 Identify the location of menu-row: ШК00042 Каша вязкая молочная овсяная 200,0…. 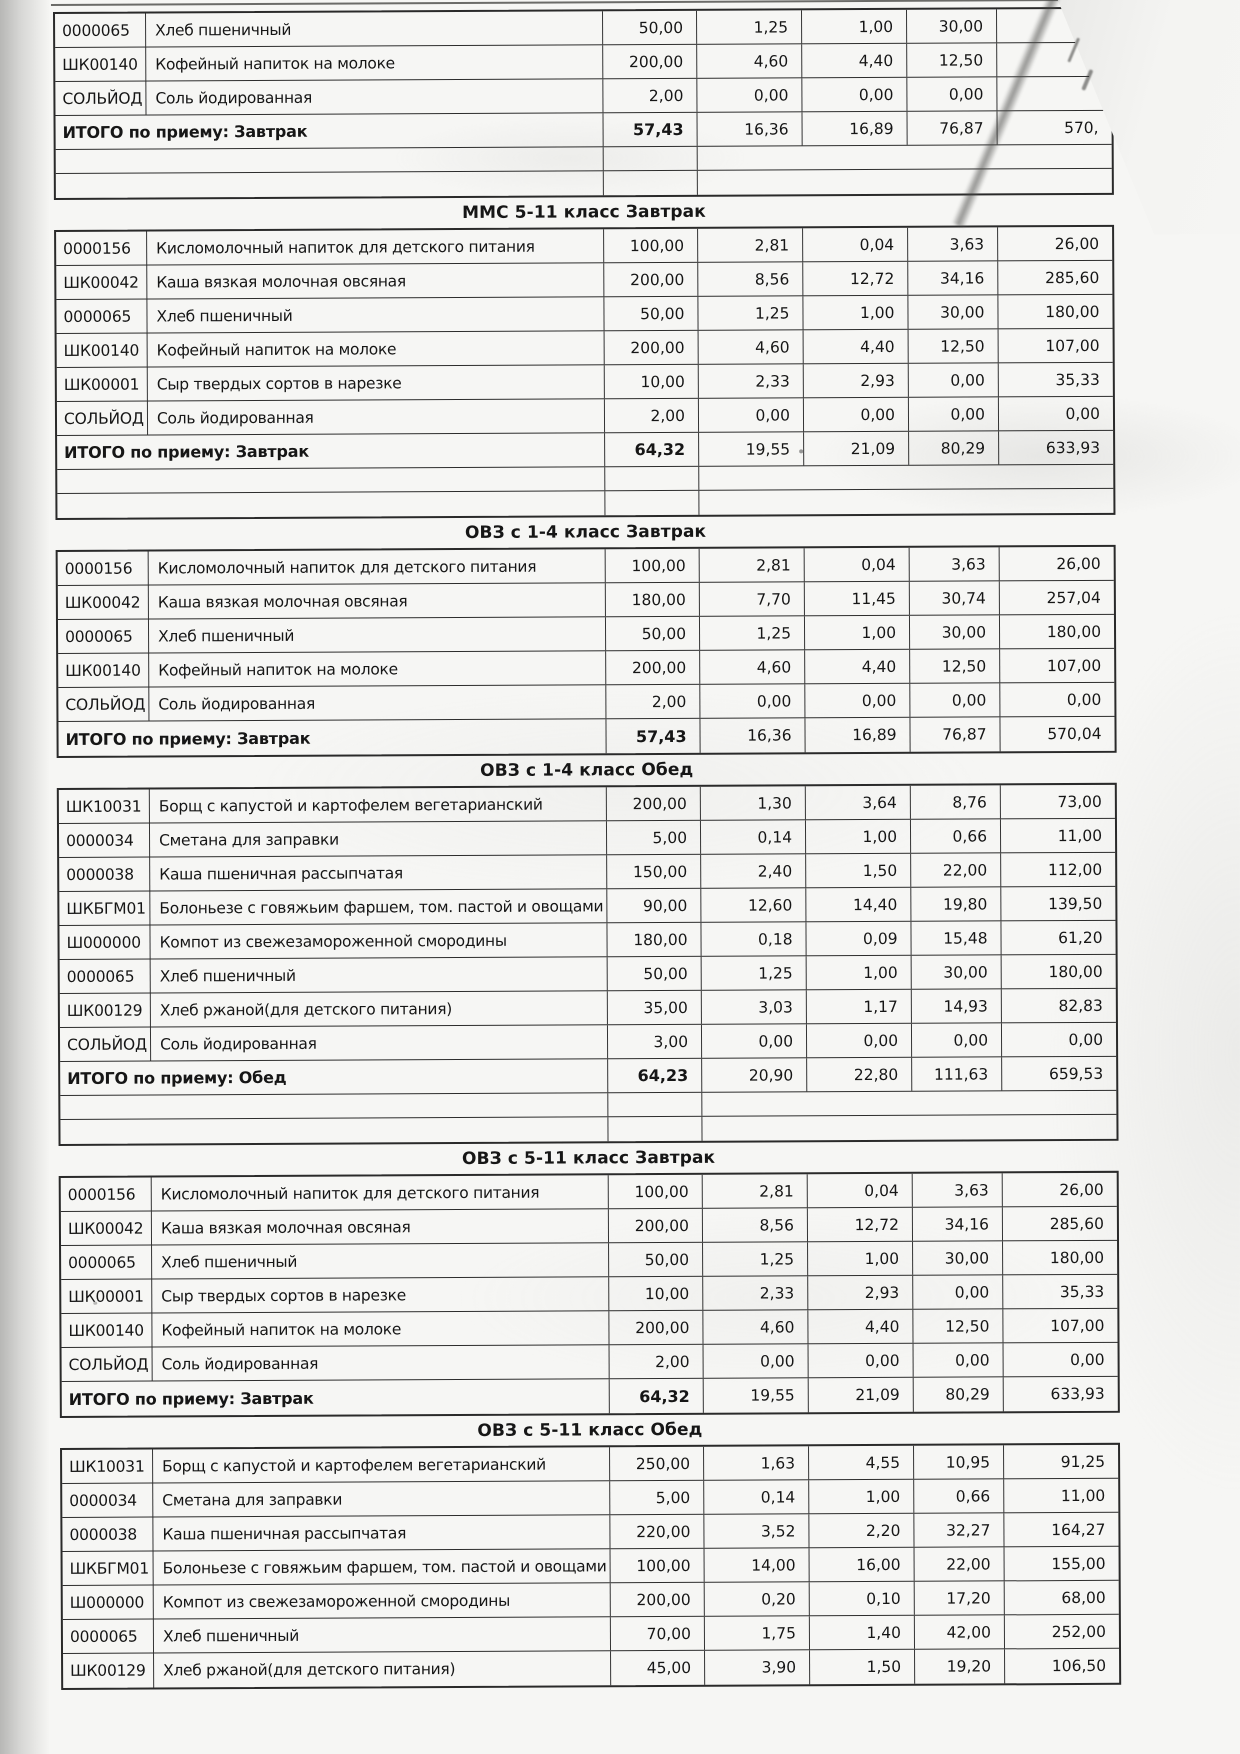
(584, 280).